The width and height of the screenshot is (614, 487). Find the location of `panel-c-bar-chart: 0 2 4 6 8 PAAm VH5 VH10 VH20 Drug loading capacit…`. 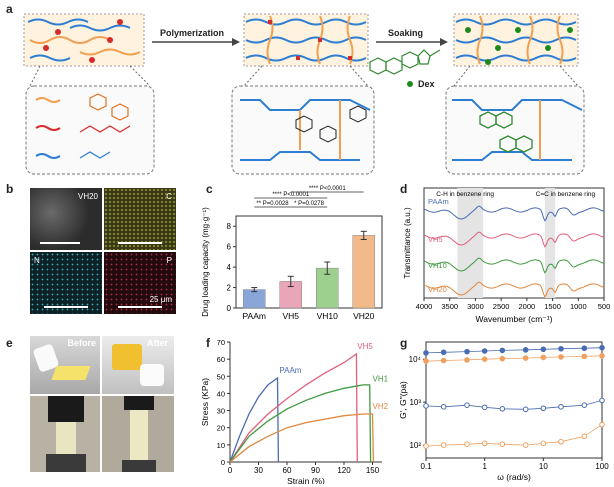

panel-c-bar-chart: 0 2 4 6 8 PAAm VH5 VH10 VH20 Drug loading capacit… is located at coordinates (292, 253).